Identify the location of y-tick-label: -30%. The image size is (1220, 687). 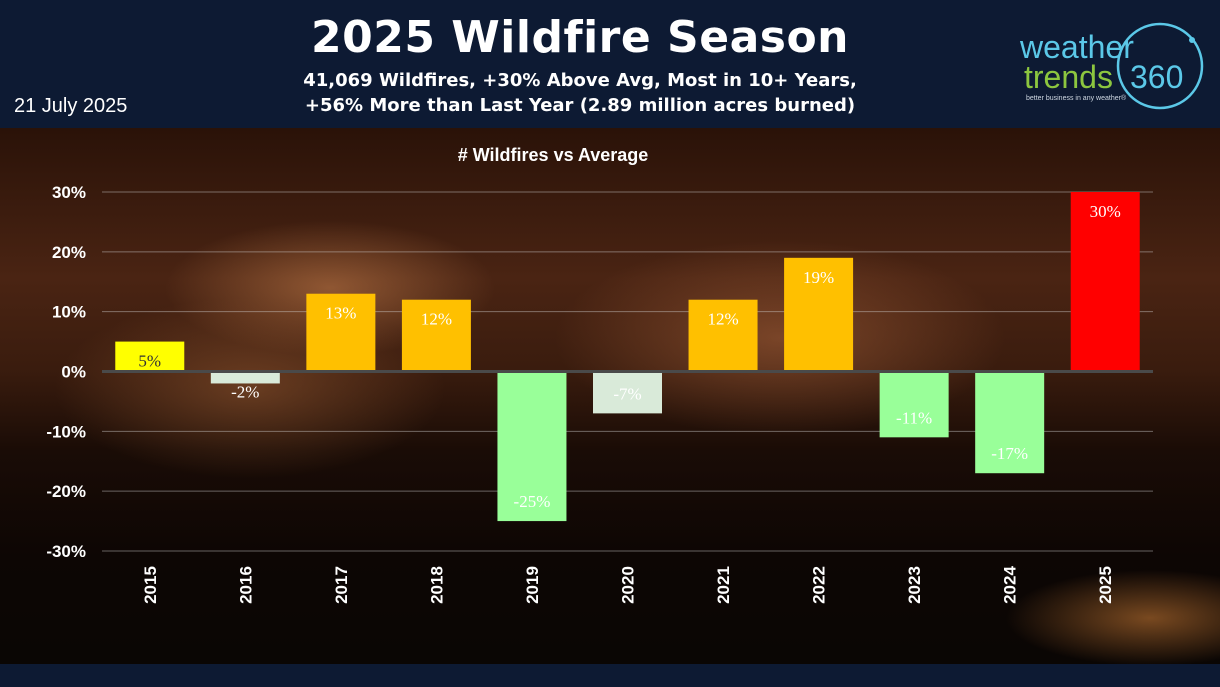
(66, 551).